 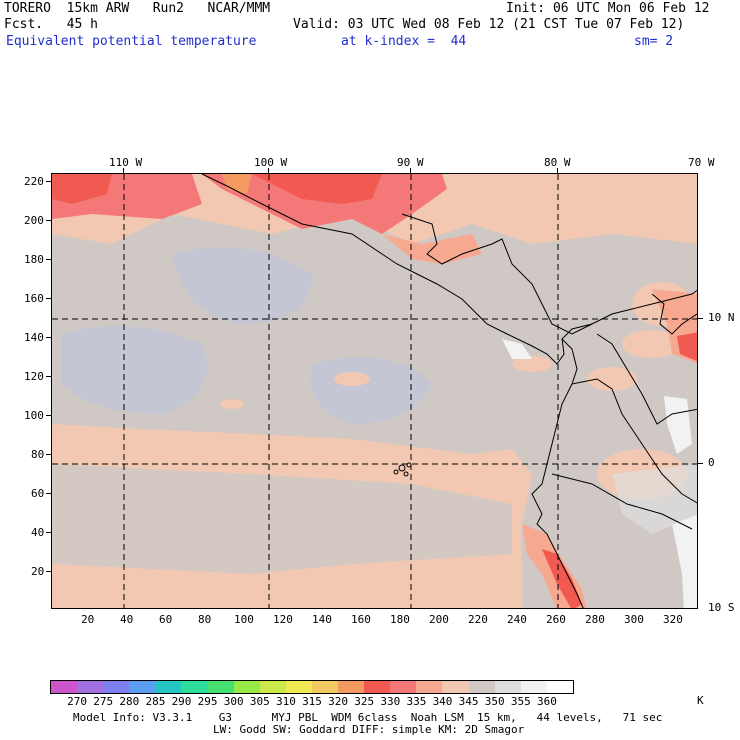 What do you see at coordinates (442, 701) in the screenshot?
I see `colorbar-label: 340` at bounding box center [442, 701].